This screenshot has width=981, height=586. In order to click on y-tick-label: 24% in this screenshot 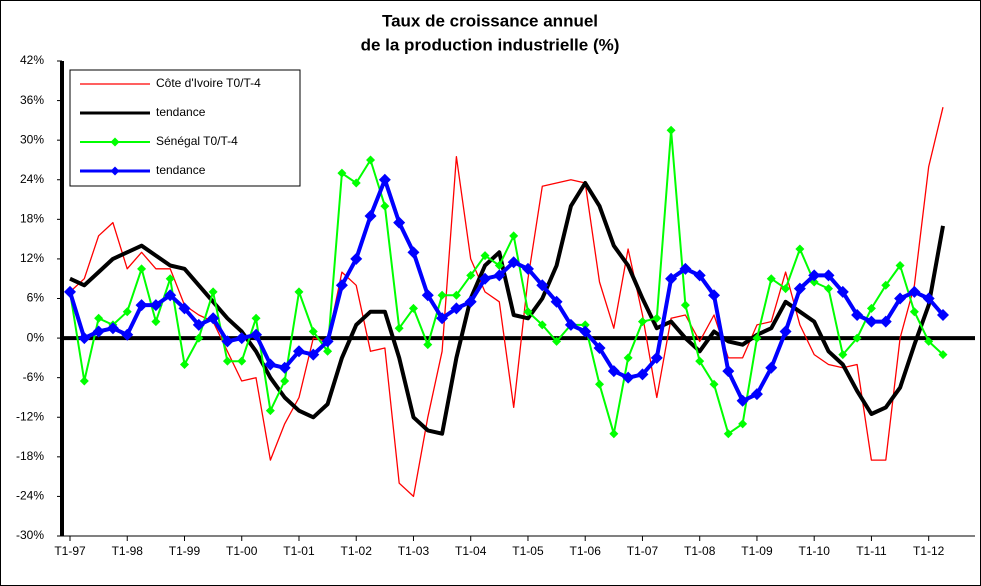, I will do `click(32, 179)`.